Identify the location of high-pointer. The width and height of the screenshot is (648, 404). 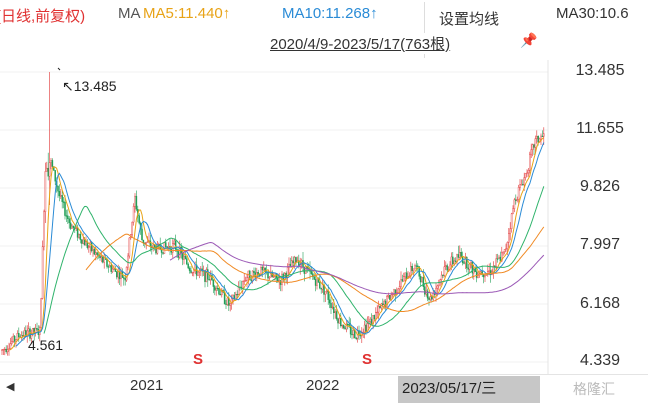
(59, 69).